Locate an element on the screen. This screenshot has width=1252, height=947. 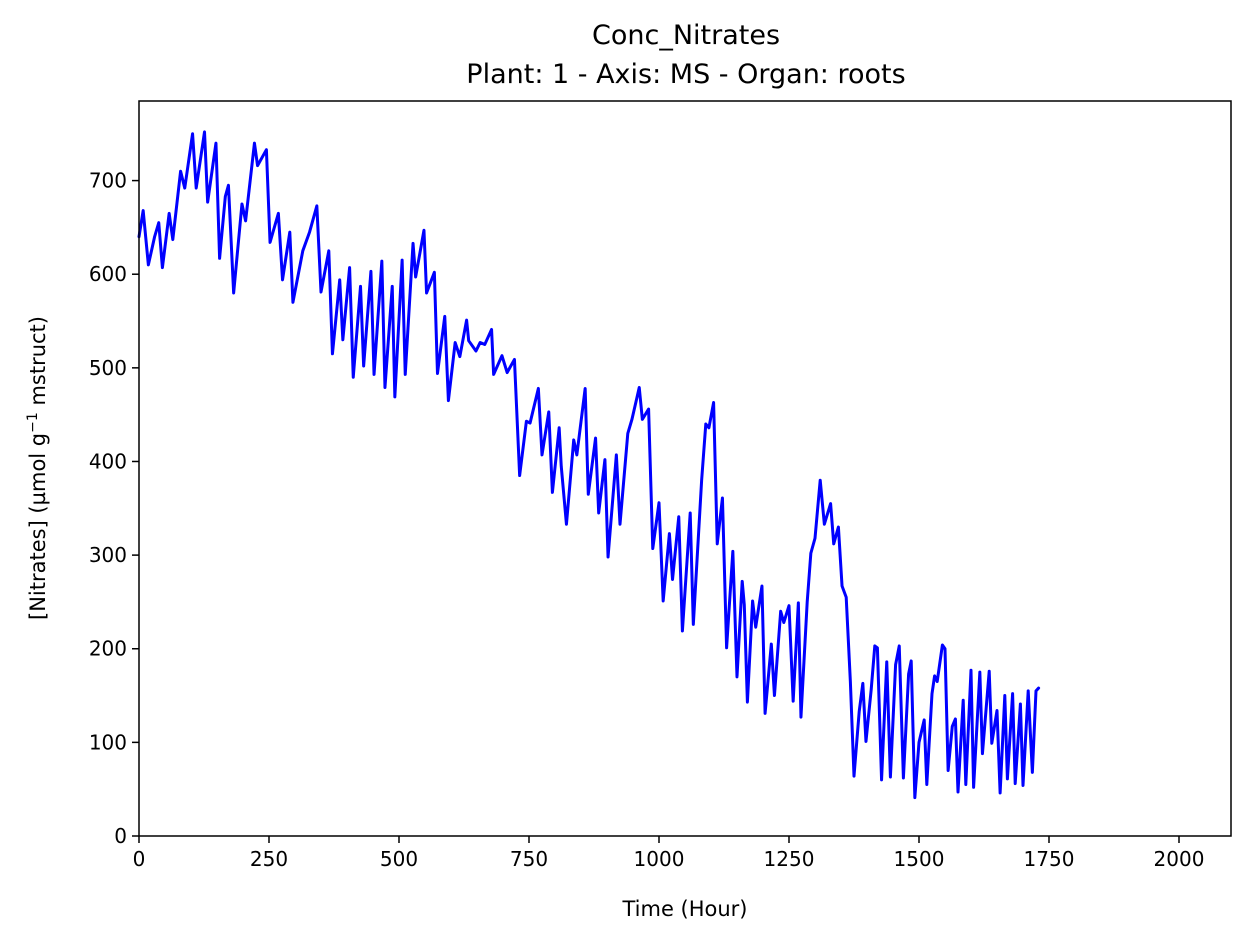
y-tick-label: 200 is located at coordinates (108, 649).